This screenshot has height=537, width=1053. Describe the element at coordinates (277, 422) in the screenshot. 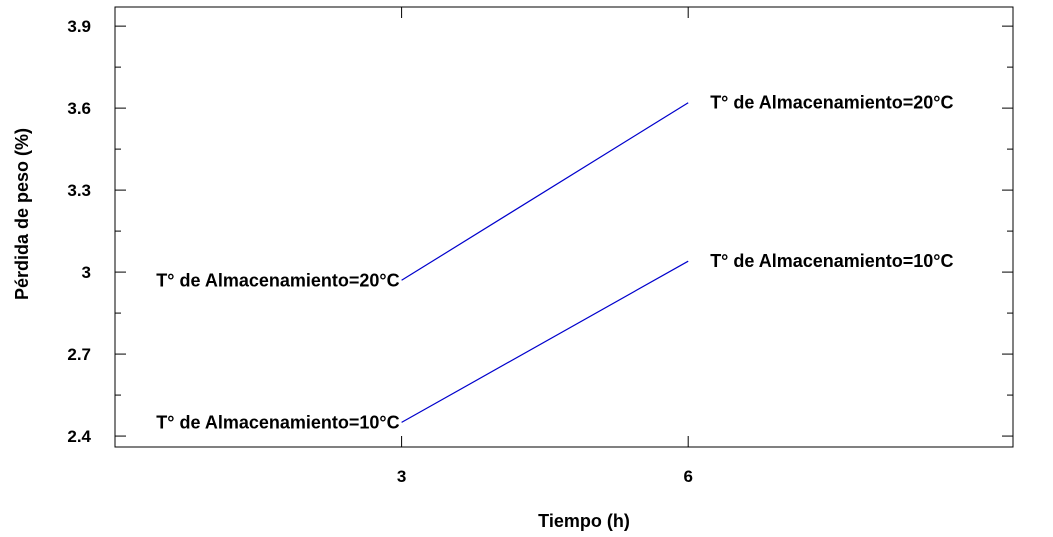

I see `series-start-label: T° de Almacenamiento=10°C` at that location.